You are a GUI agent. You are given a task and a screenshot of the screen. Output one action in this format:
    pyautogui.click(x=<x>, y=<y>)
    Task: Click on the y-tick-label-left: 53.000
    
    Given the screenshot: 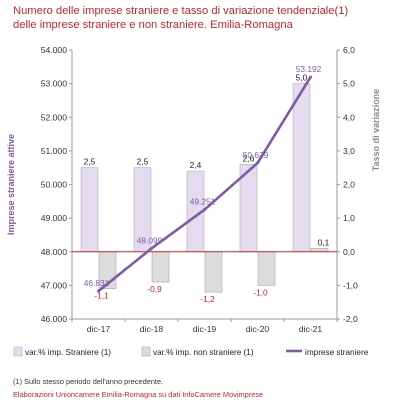 What is the action you would take?
    pyautogui.click(x=54, y=84)
    